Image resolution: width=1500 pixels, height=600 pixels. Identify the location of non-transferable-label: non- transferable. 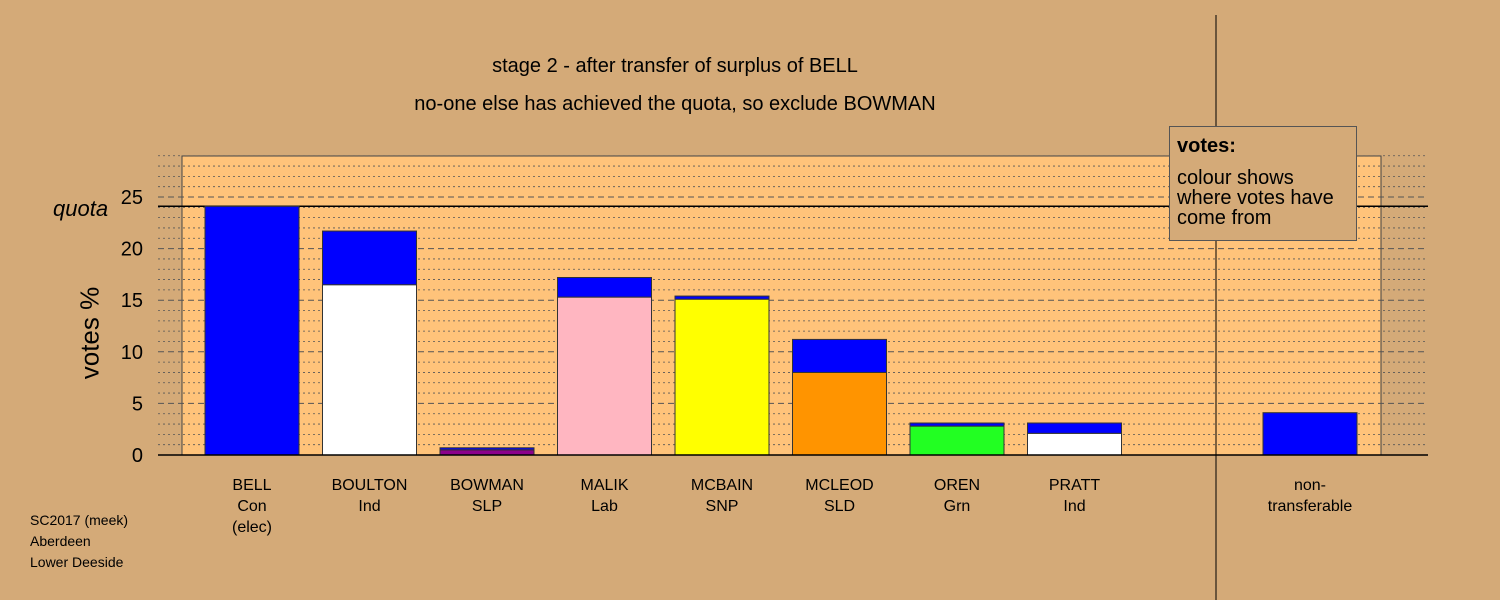
(1310, 496).